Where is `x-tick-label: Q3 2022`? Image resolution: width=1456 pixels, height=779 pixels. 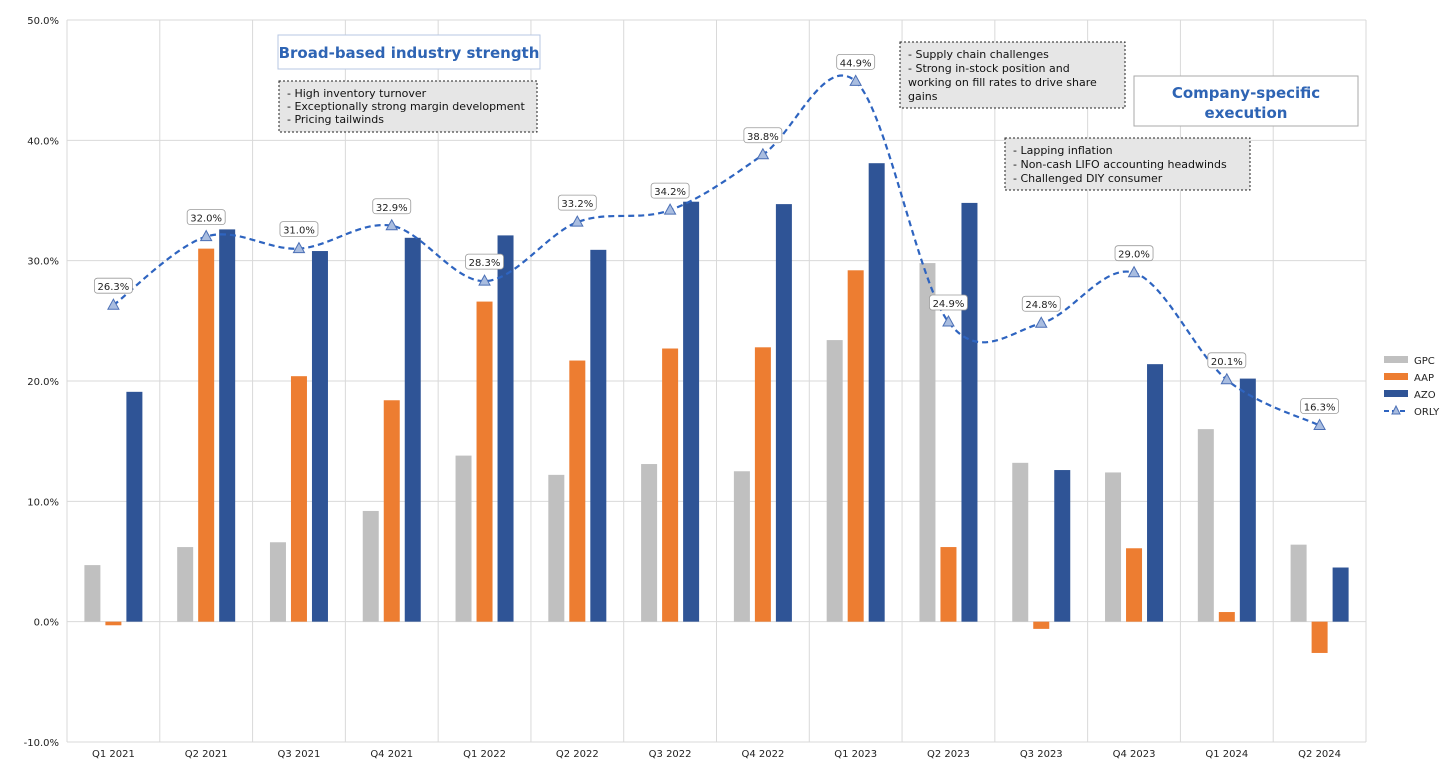 x-tick-label: Q3 2022 is located at coordinates (670, 754).